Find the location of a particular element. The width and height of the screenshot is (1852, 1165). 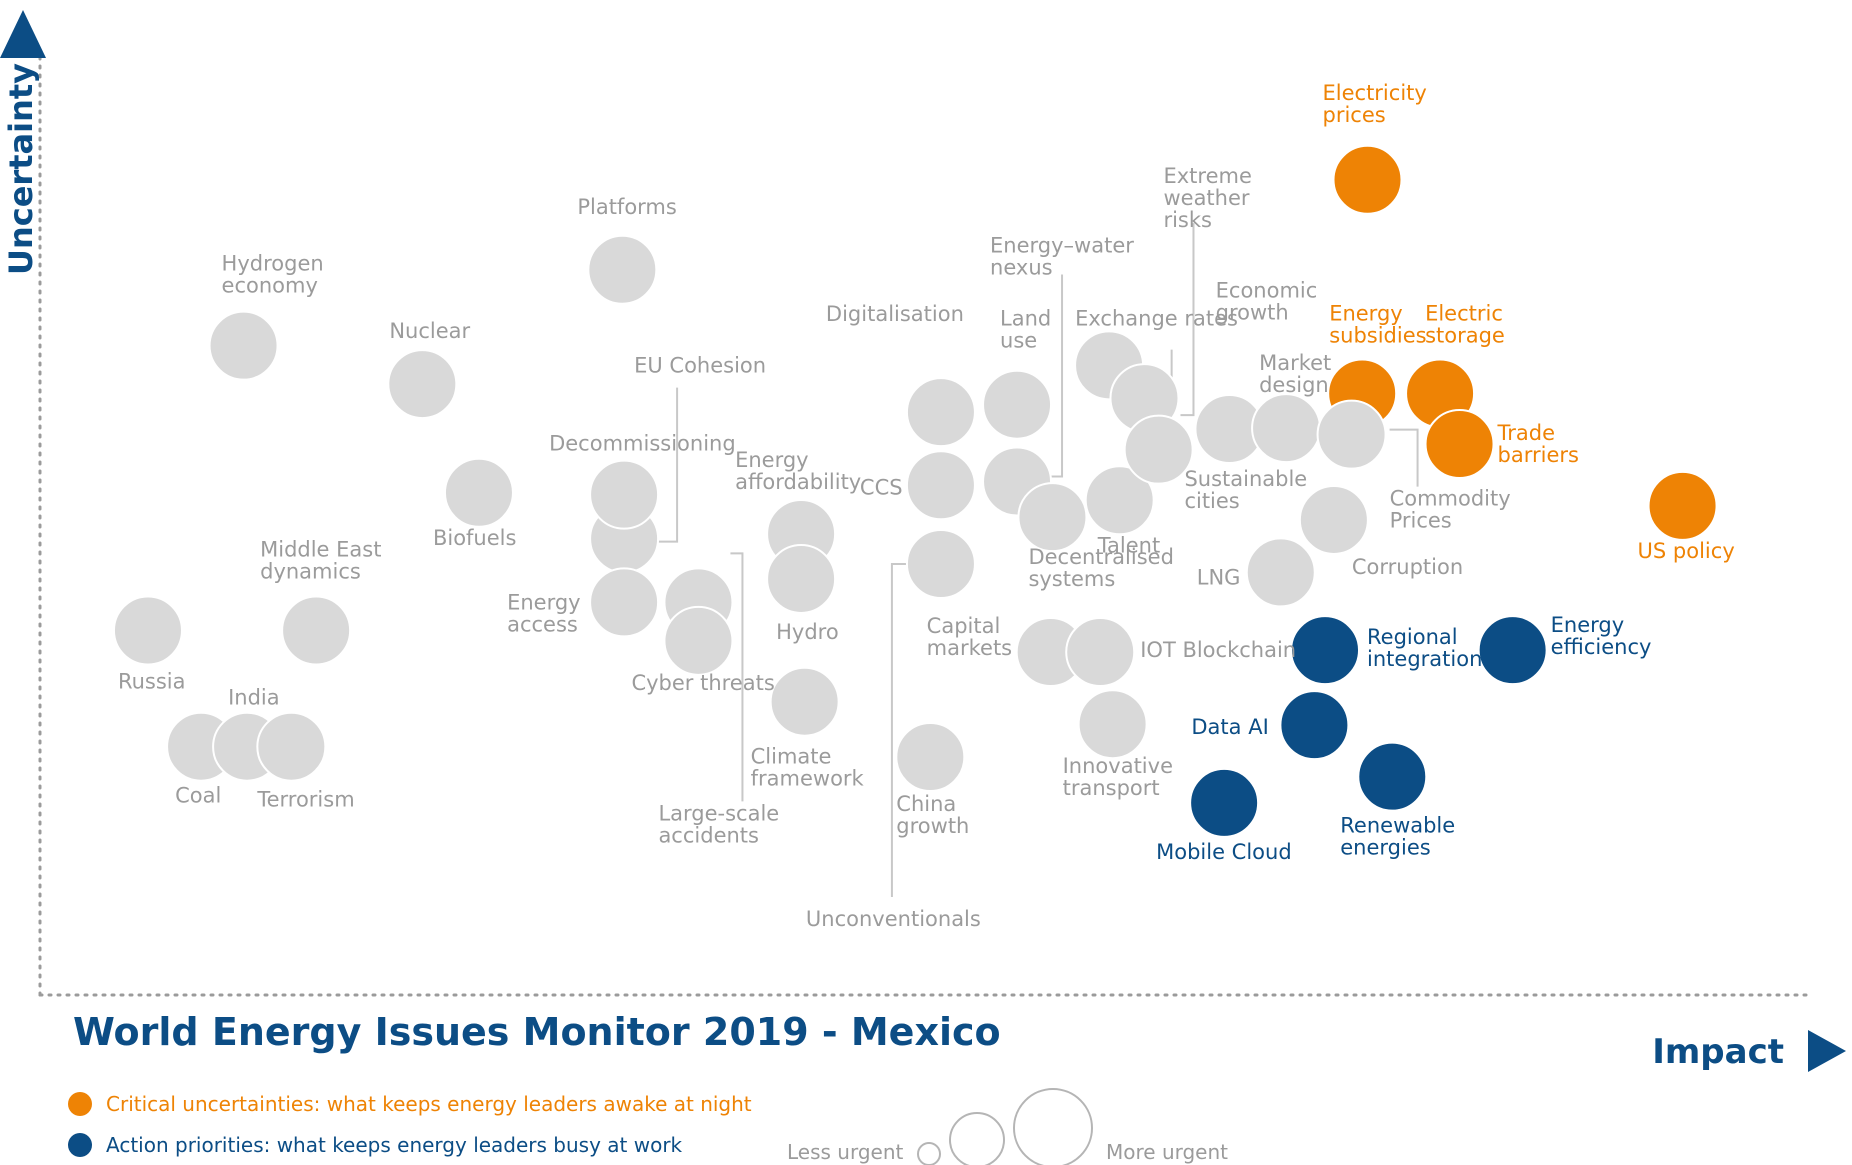

label-climate-framework: Climate framework is located at coordinates (808, 768).